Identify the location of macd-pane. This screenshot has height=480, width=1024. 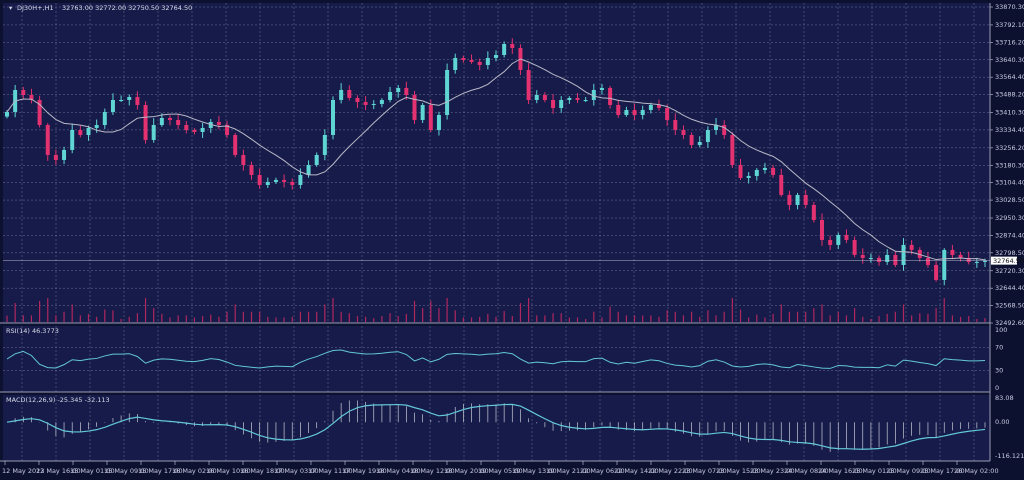
(496, 428).